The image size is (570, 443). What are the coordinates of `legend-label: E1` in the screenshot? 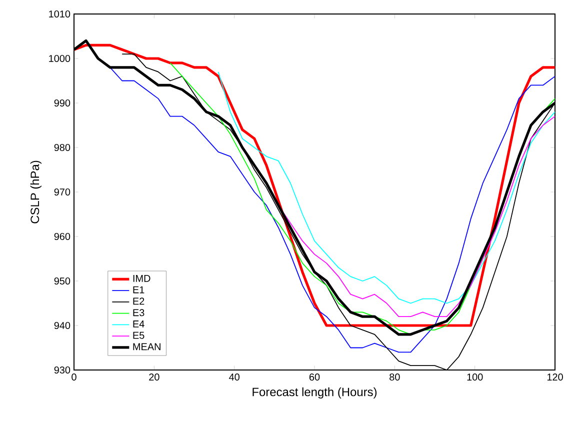 It's located at (138, 290).